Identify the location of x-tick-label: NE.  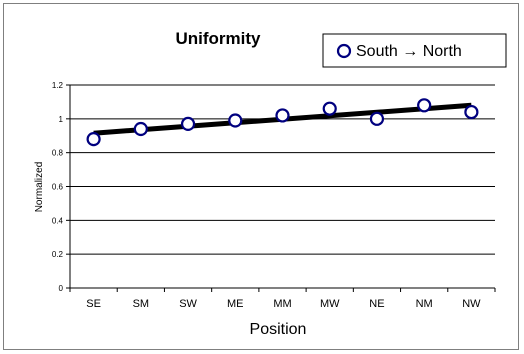
(376, 304).